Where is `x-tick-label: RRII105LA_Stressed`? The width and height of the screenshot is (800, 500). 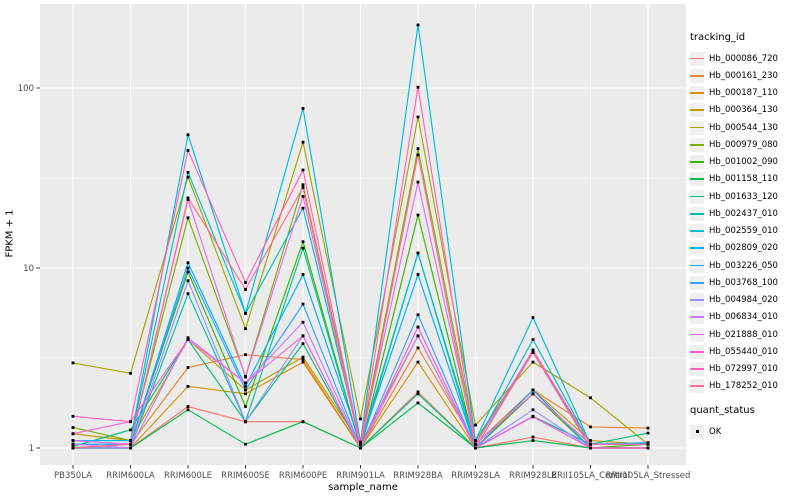 x-tick-label: RRII105LA_Stressed is located at coordinates (648, 476).